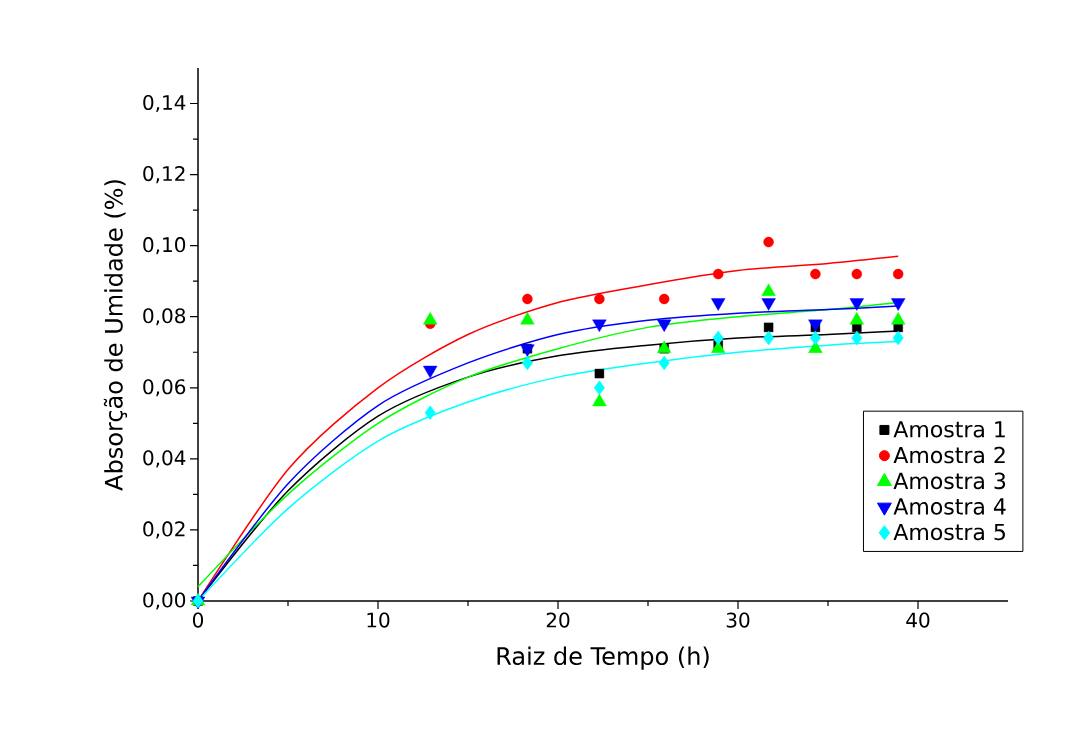 The image size is (1080, 749). I want to click on legend-label: Amostra 2, so click(949, 455).